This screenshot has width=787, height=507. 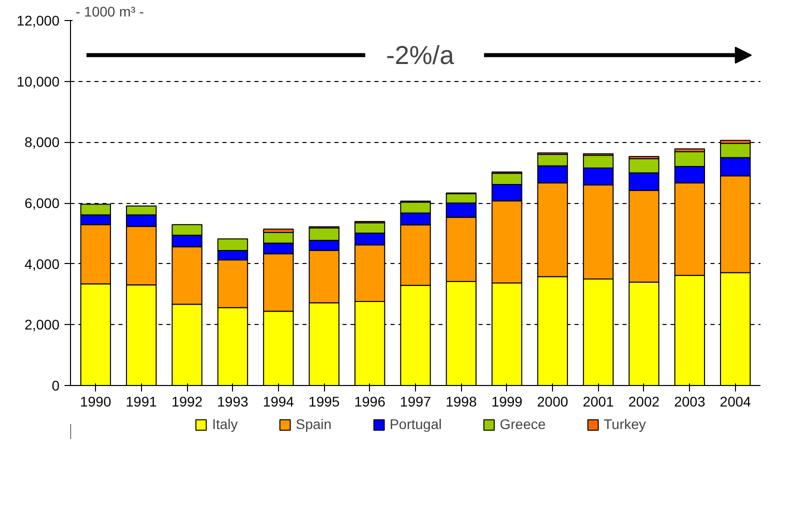 I want to click on x-tick-label: 1995, so click(x=324, y=402).